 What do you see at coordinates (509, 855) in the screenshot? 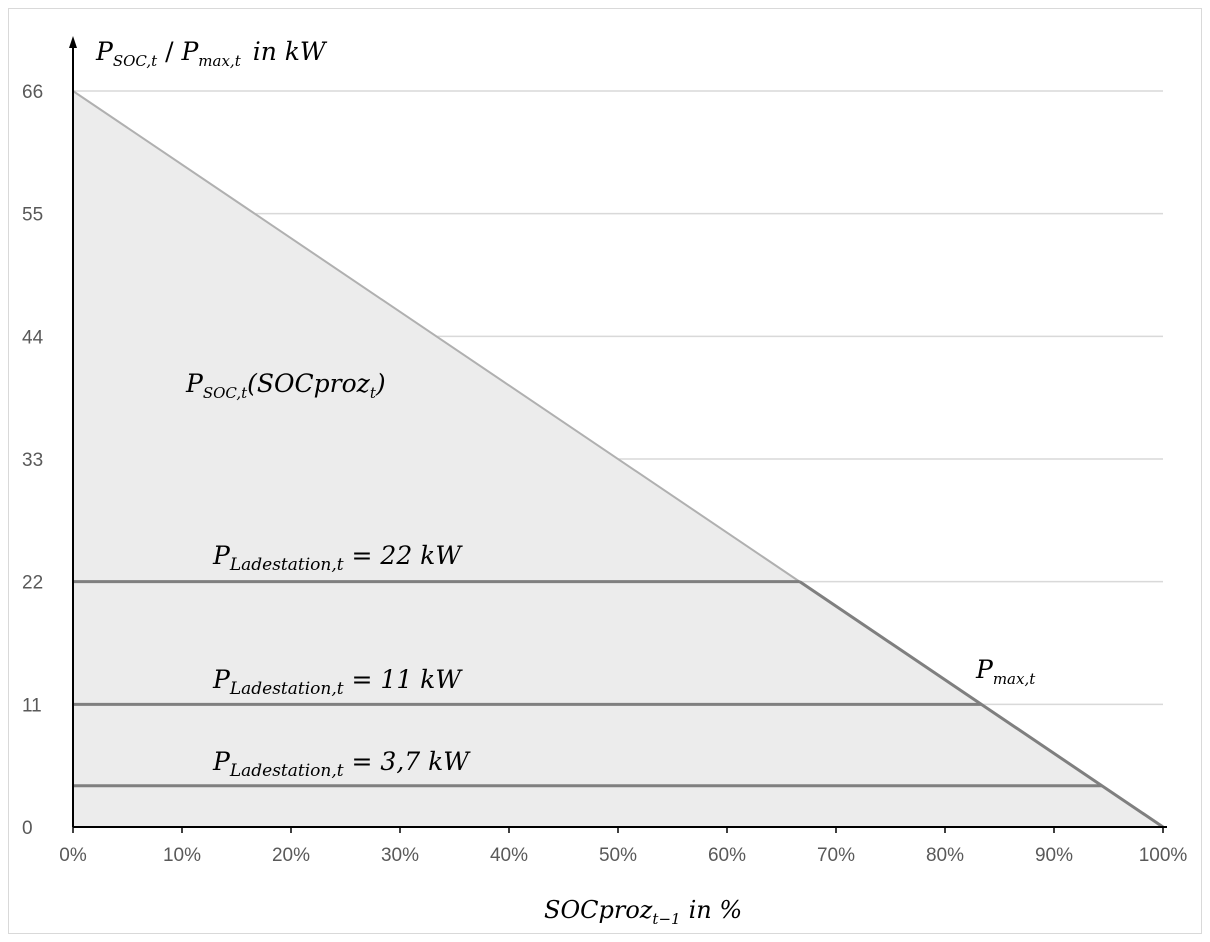
I see `x-tick-label-4: 40%` at bounding box center [509, 855].